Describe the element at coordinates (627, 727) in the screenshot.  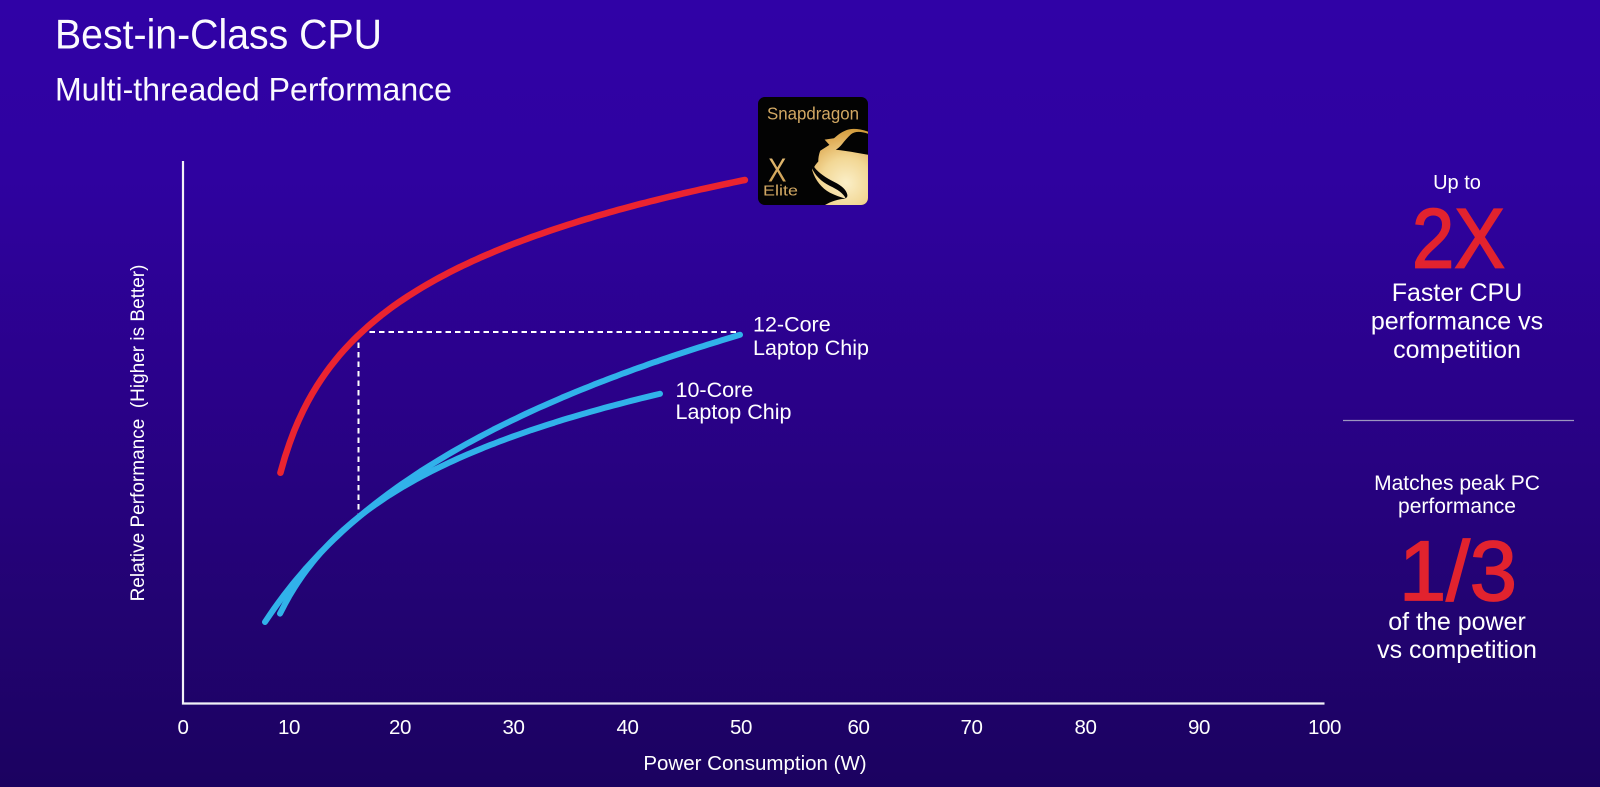
I see `svg-text: 40` at that location.